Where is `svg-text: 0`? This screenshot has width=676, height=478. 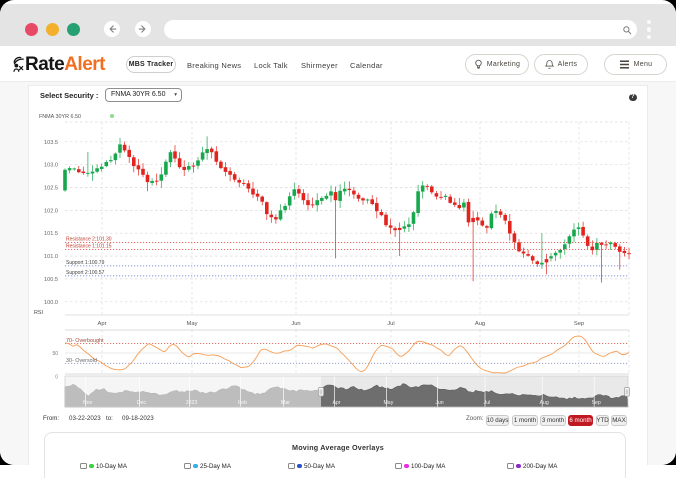
svg-text: 0 is located at coordinates (56, 378).